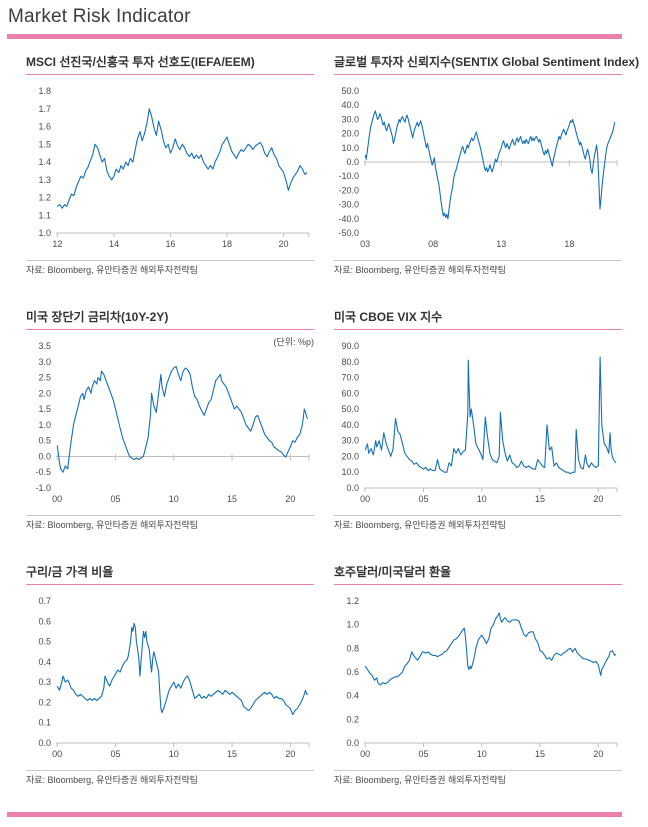  I want to click on svg-text: 12, so click(57, 244).